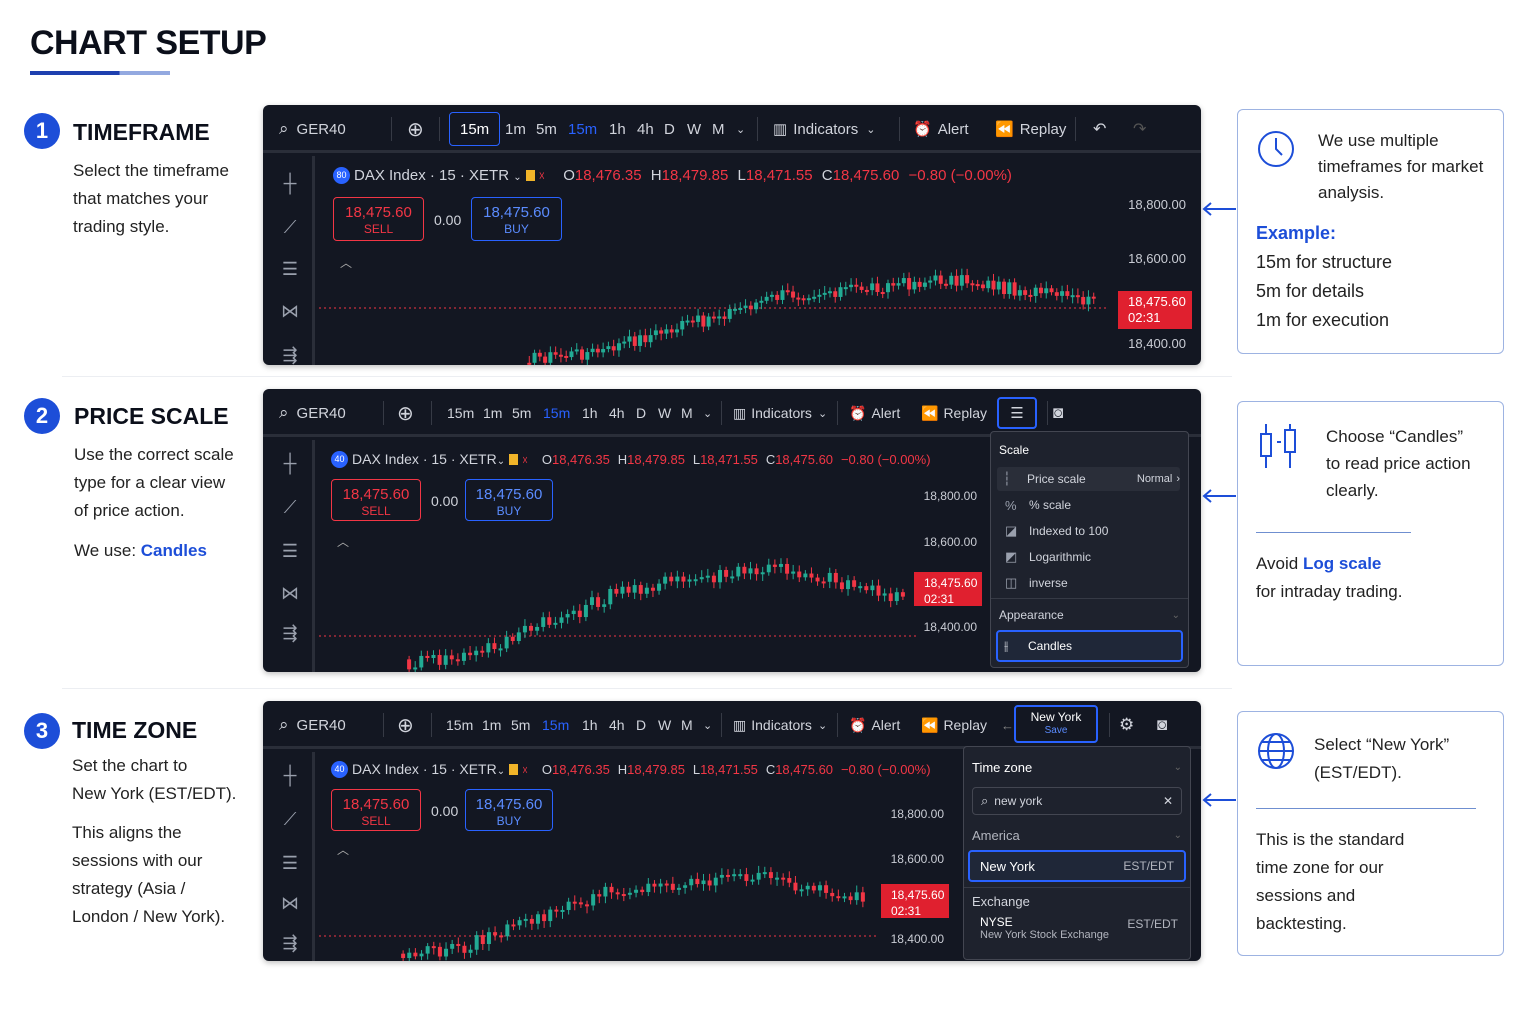  Describe the element at coordinates (1077, 933) in the screenshot. I see `timezone-option-nyse: NYSE New York Stock Exchange EST/EDT` at that location.